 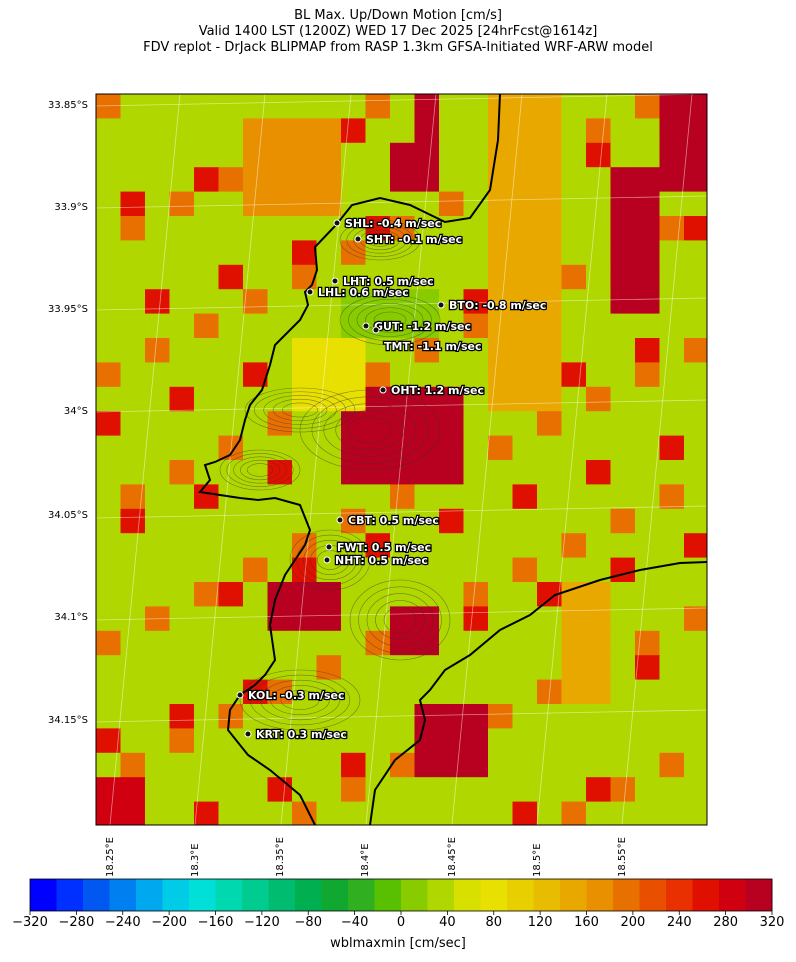 I want to click on station-label: GUT: -1.2 m/sec, so click(x=422, y=326).